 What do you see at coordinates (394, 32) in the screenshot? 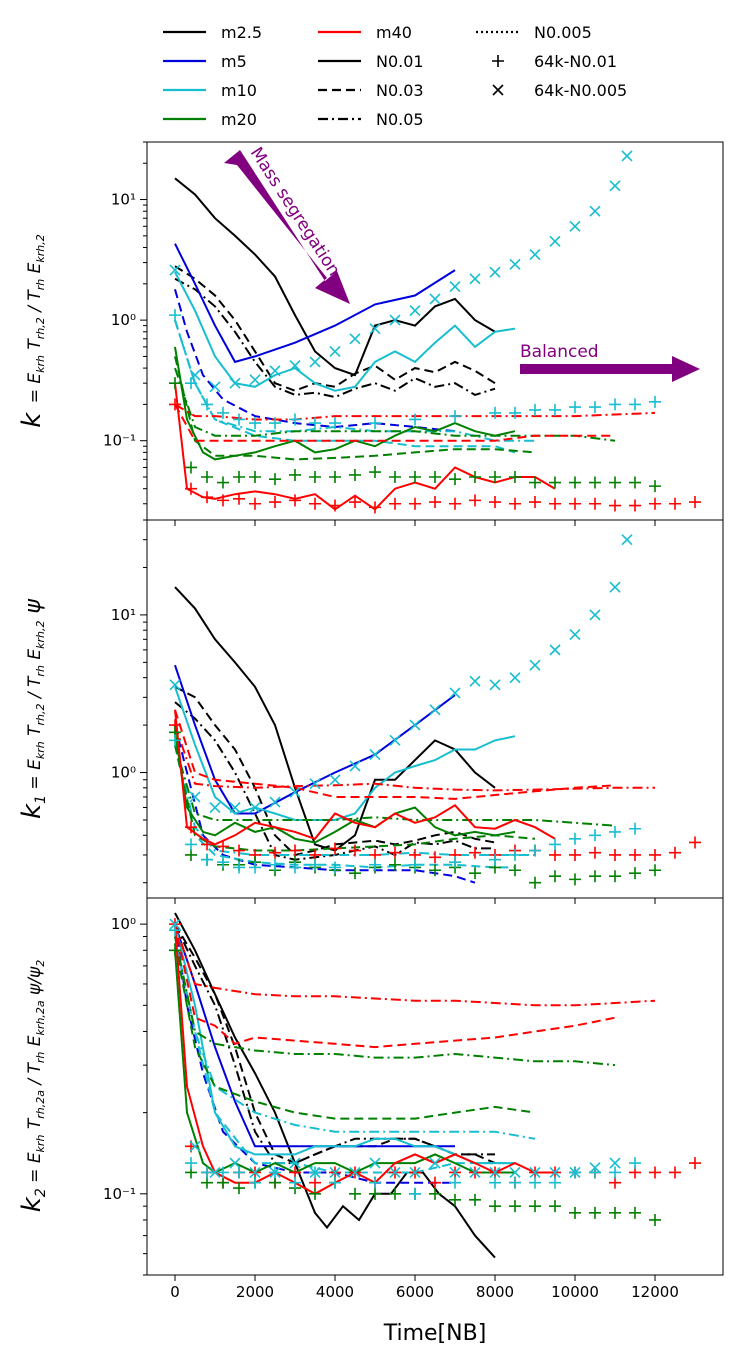
I see `legend-label: m40` at bounding box center [394, 32].